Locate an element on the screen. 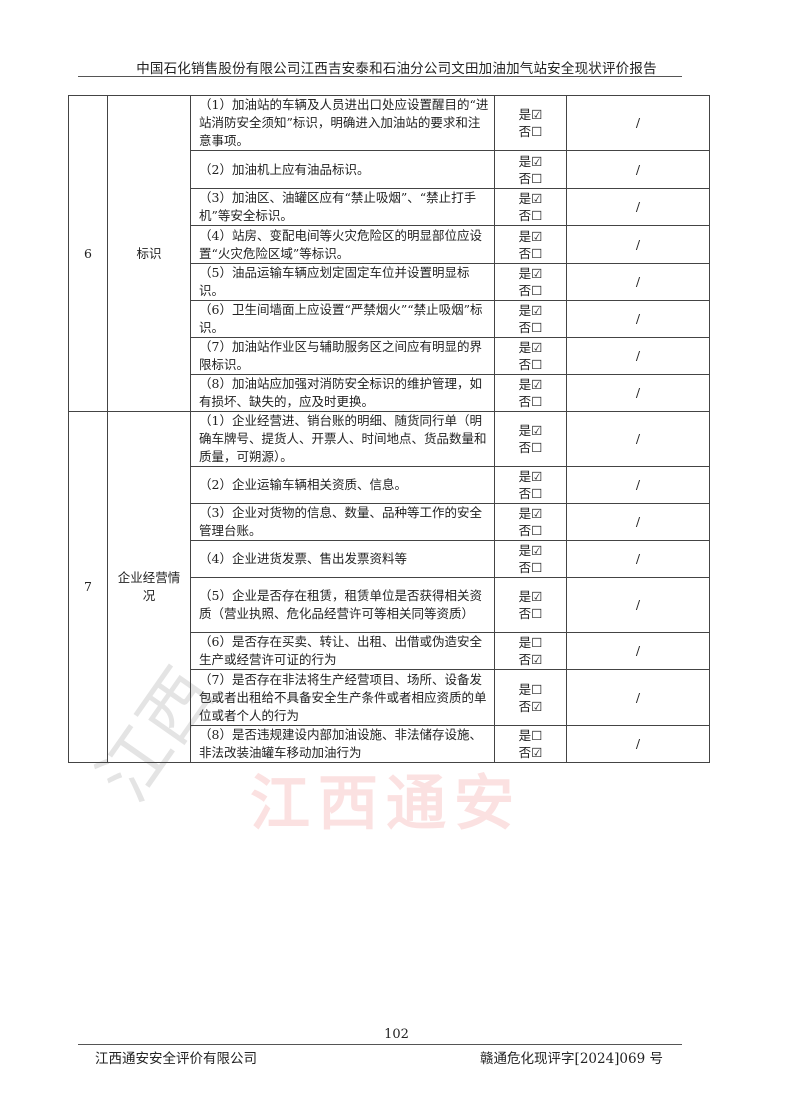 The width and height of the screenshot is (793, 1120). watermark: 江西通安 is located at coordinates (386, 804).